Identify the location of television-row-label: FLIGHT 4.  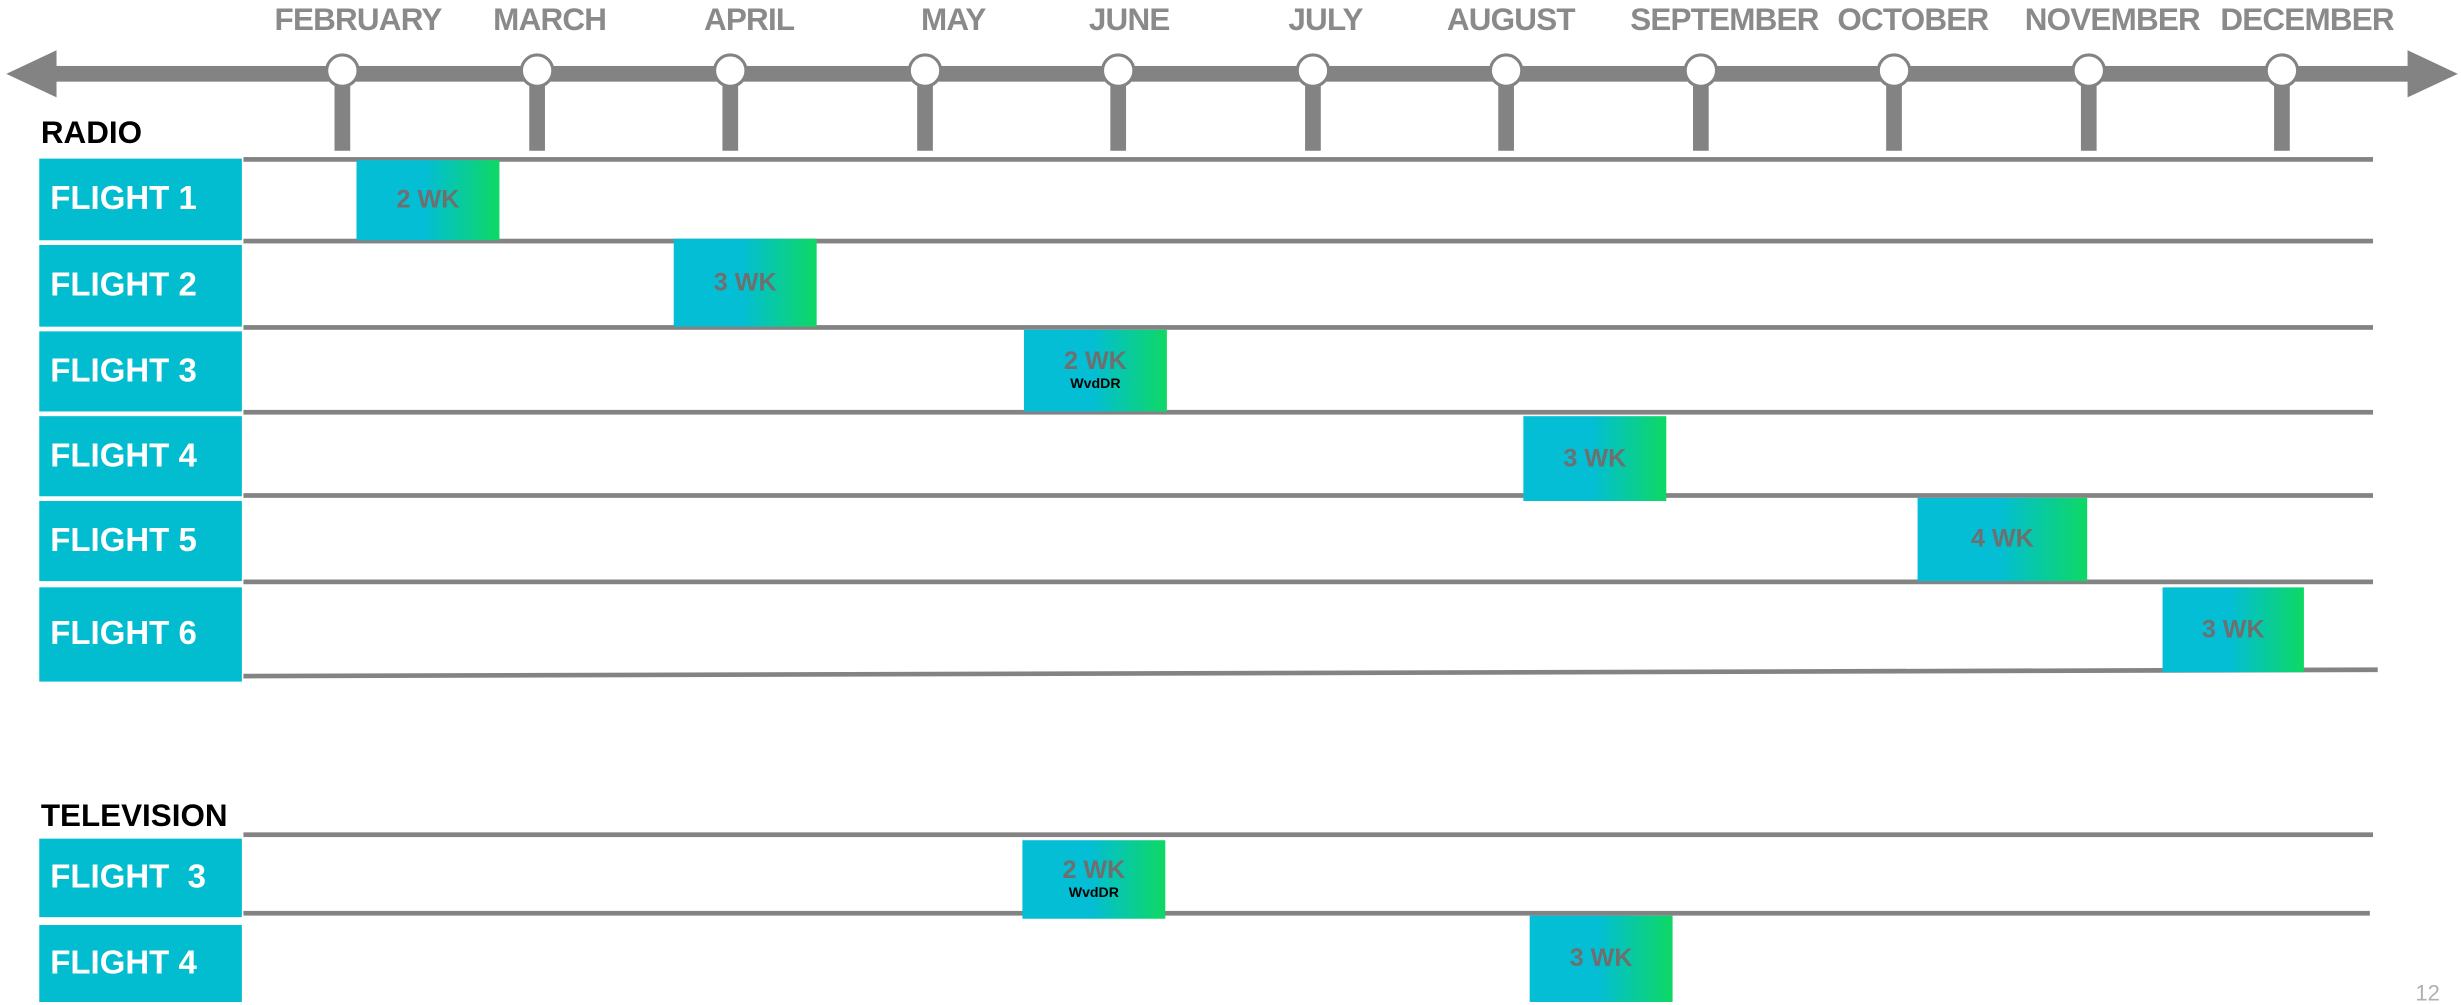
(140, 963).